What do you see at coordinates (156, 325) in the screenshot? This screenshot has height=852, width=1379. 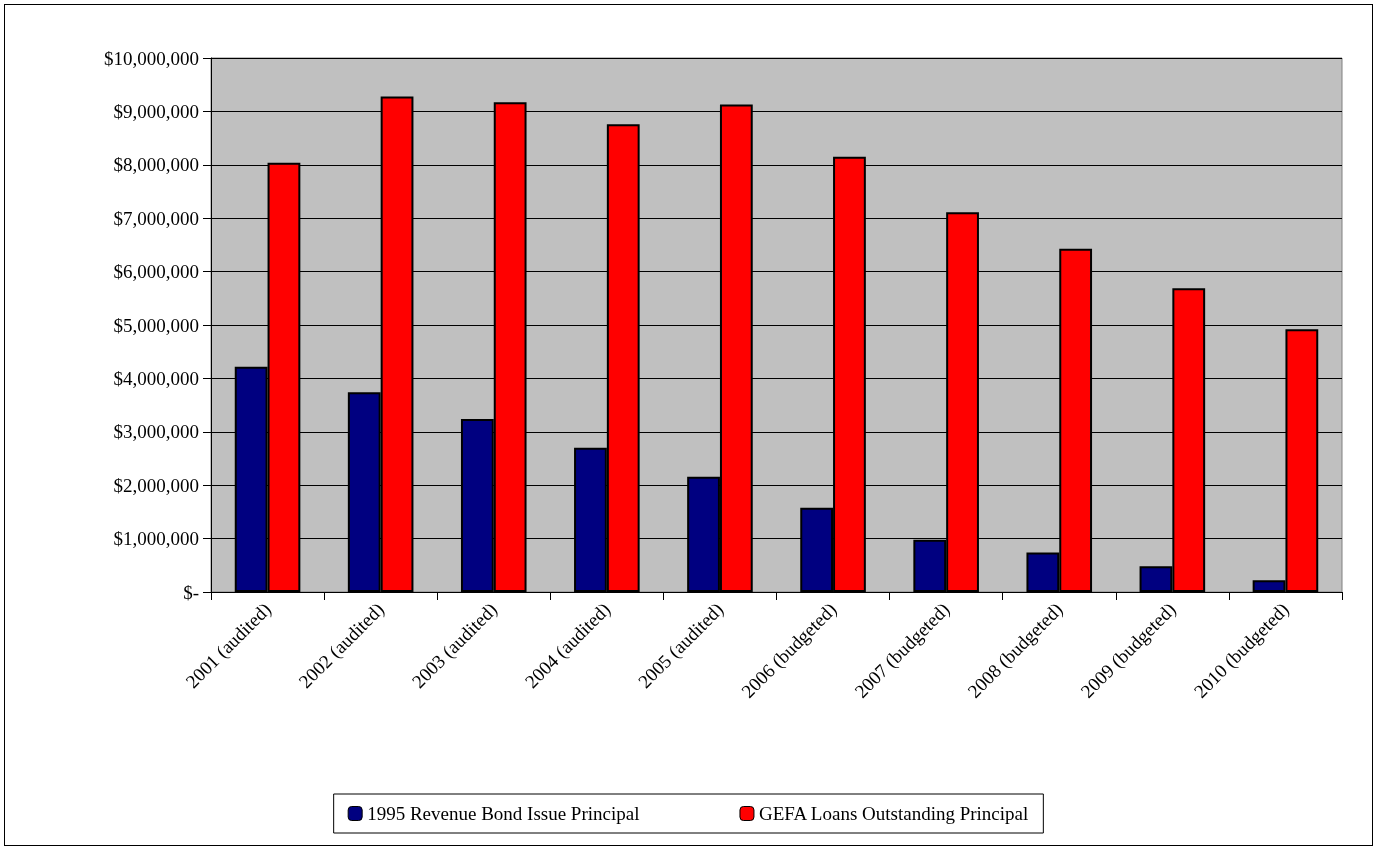 I see `y-tick-label: $5,000,000` at bounding box center [156, 325].